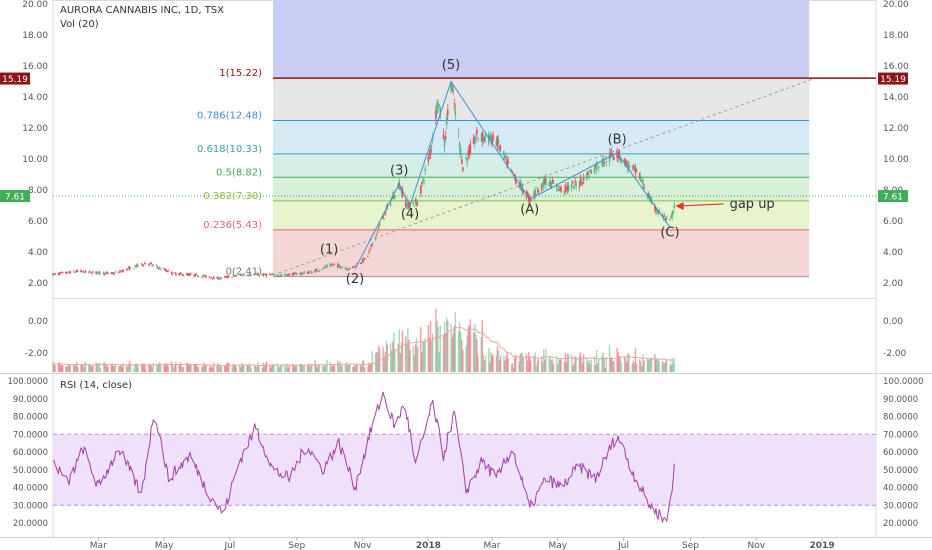  What do you see at coordinates (529, 209) in the screenshot?
I see `wave-label: (A)` at bounding box center [529, 209].